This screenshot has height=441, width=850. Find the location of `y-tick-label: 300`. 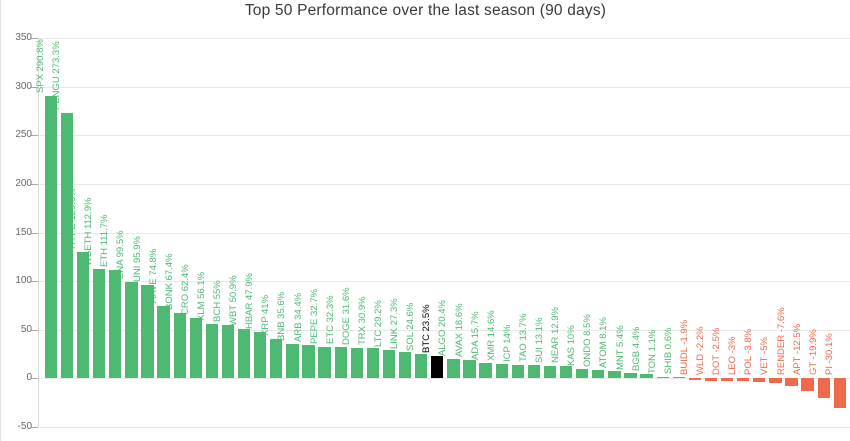

y-tick-label: 300 is located at coordinates (23, 86).